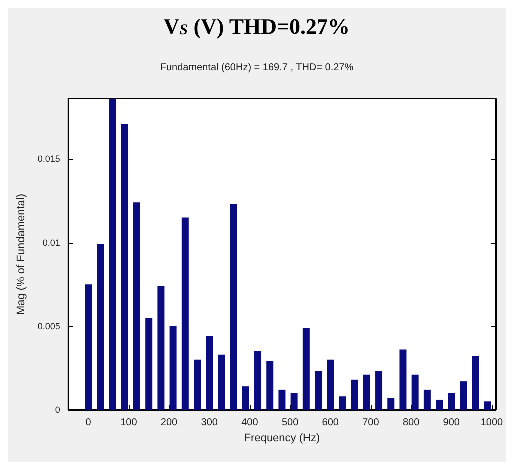 This screenshot has width=514, height=470. I want to click on y-tick-label: 0.005, so click(49, 326).